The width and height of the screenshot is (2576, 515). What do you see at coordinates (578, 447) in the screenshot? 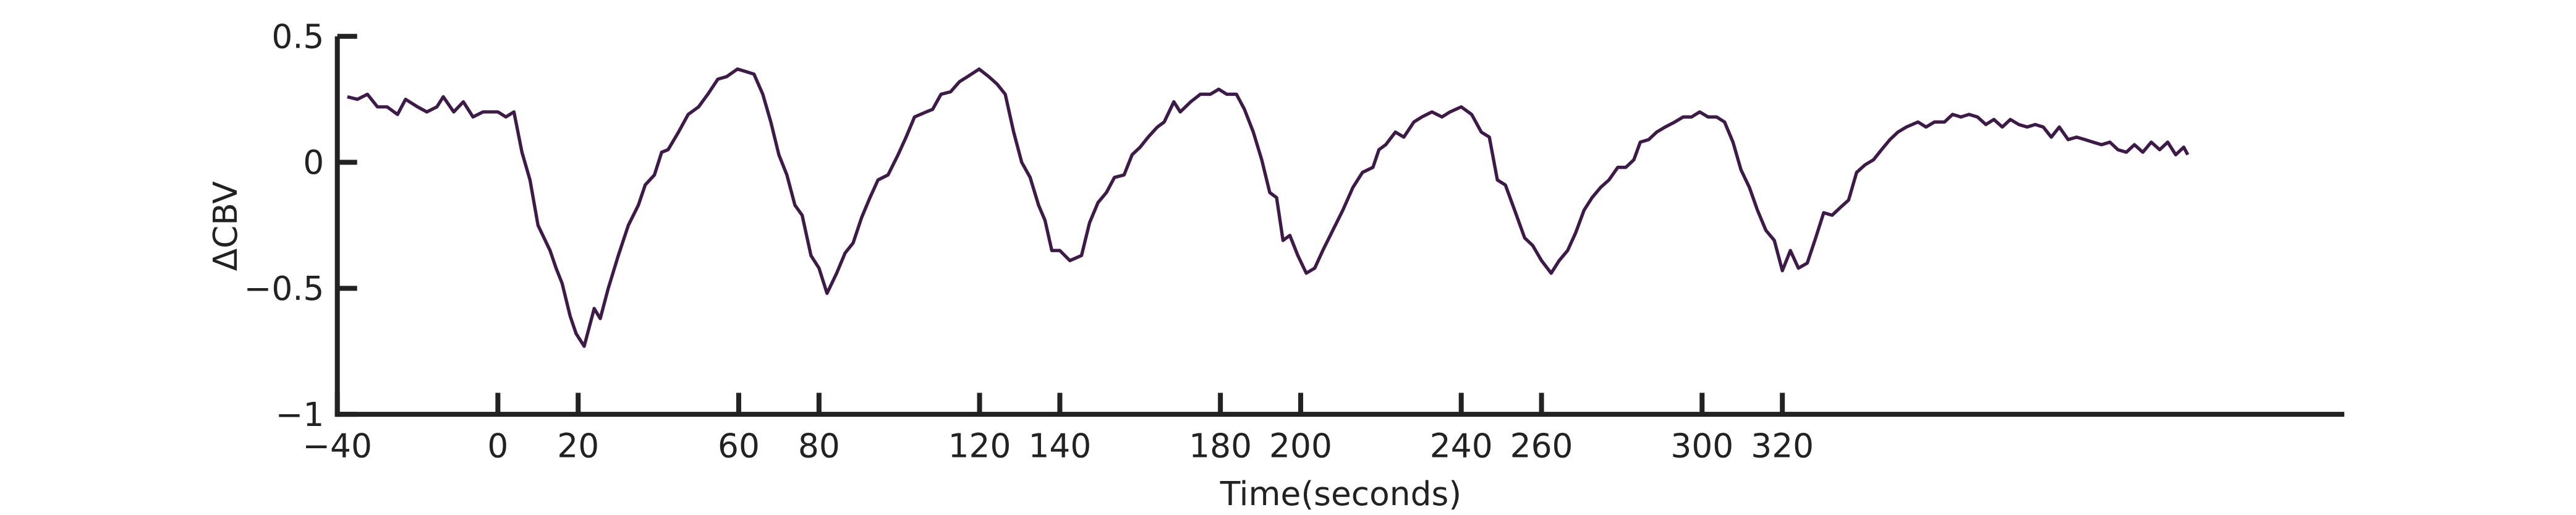
I see `x-tick-label: 20` at bounding box center [578, 447].